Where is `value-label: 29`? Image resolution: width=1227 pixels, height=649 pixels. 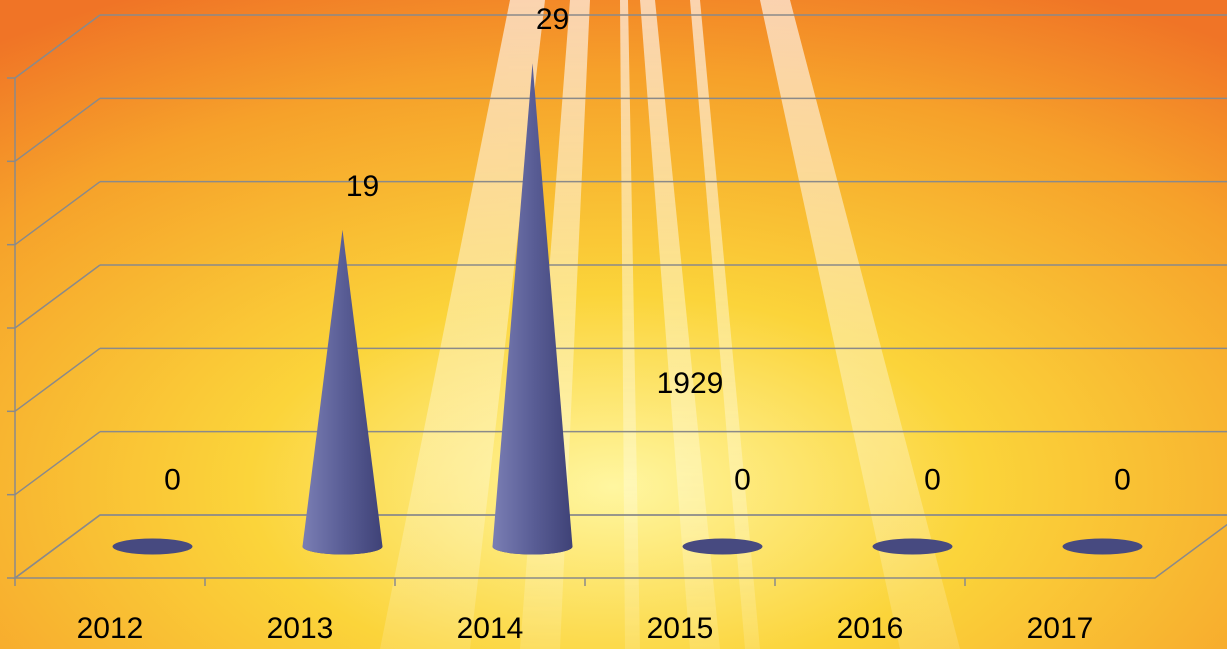 value-label: 29 is located at coordinates (552, 19).